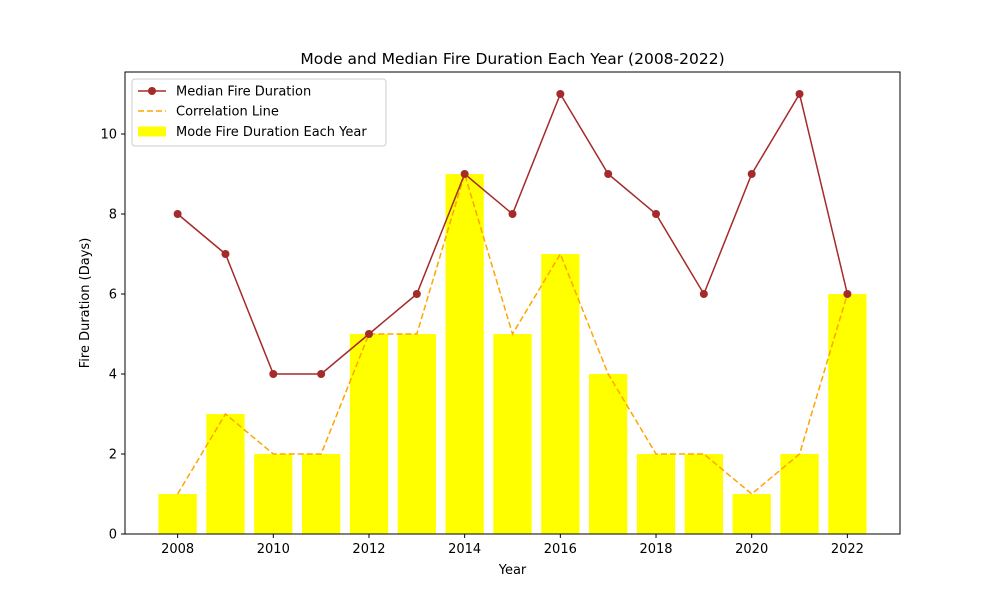  I want to click on x-tick-label-2010: 2010, so click(273, 549).